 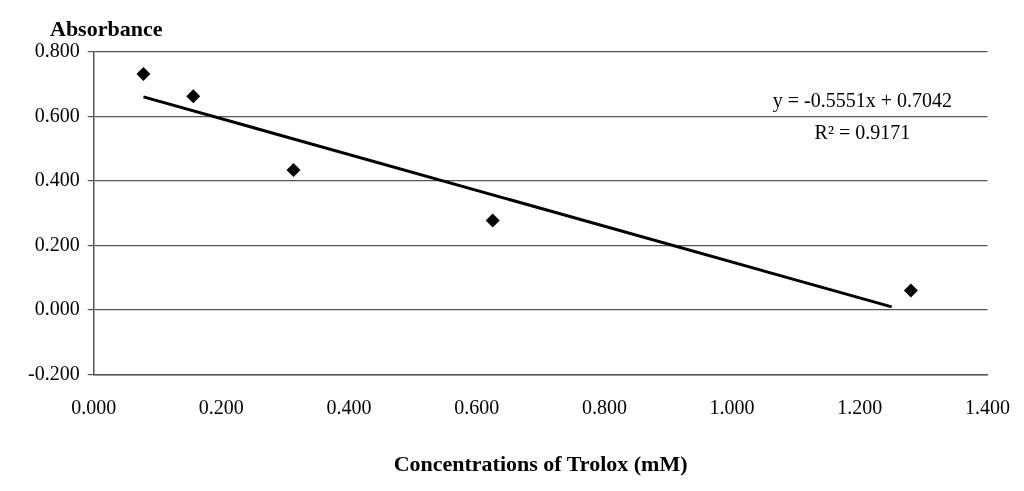 I want to click on annotation: y = -0.5551x + 0.7042, so click(x=862, y=101).